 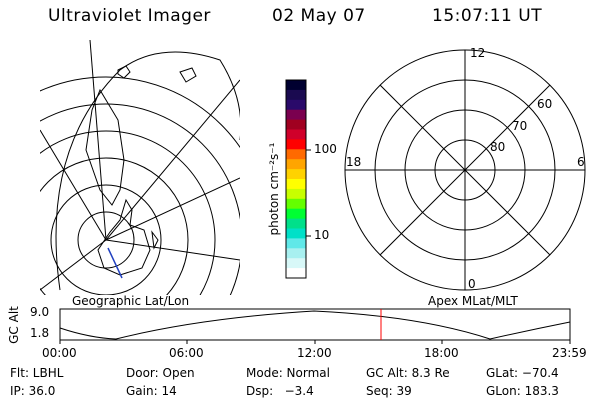 What do you see at coordinates (274, 189) in the screenshot?
I see `colorbar-unit-label: photon cm⁻²s⁻¹` at bounding box center [274, 189].